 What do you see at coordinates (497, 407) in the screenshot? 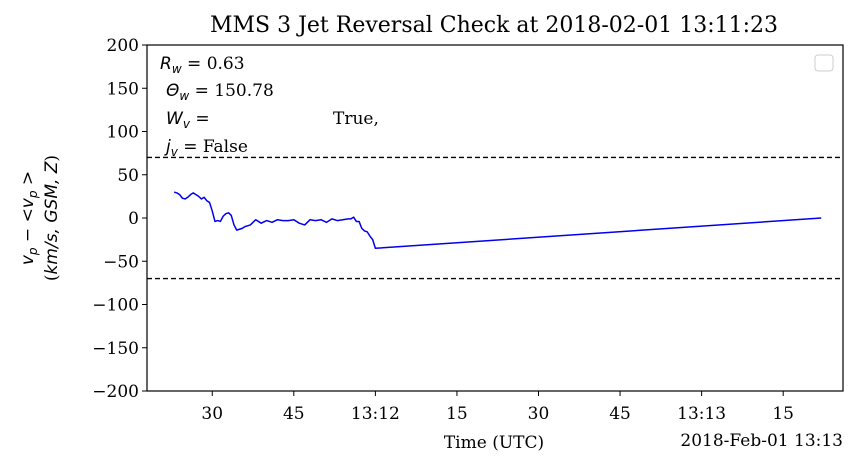
I see `x-axis-ticks: 30 45 13:12 15 30 45 13:13 15` at bounding box center [497, 407].